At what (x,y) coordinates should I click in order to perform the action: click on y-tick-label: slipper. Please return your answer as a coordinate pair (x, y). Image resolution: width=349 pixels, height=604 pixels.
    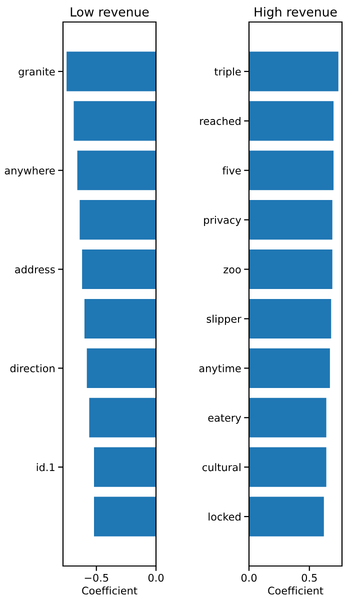
    Looking at the image, I should click on (224, 319).